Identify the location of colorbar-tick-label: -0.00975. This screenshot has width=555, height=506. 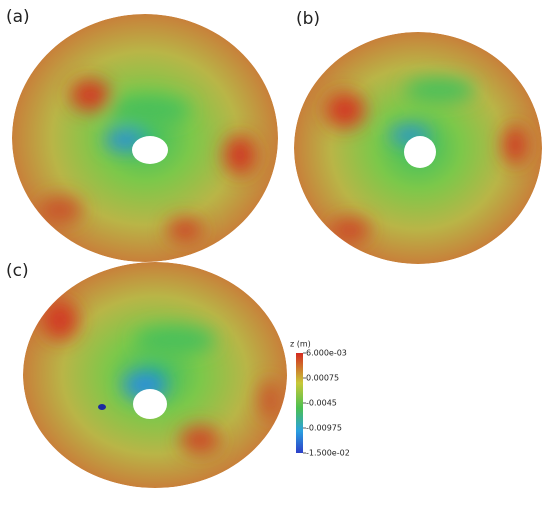
(324, 428).